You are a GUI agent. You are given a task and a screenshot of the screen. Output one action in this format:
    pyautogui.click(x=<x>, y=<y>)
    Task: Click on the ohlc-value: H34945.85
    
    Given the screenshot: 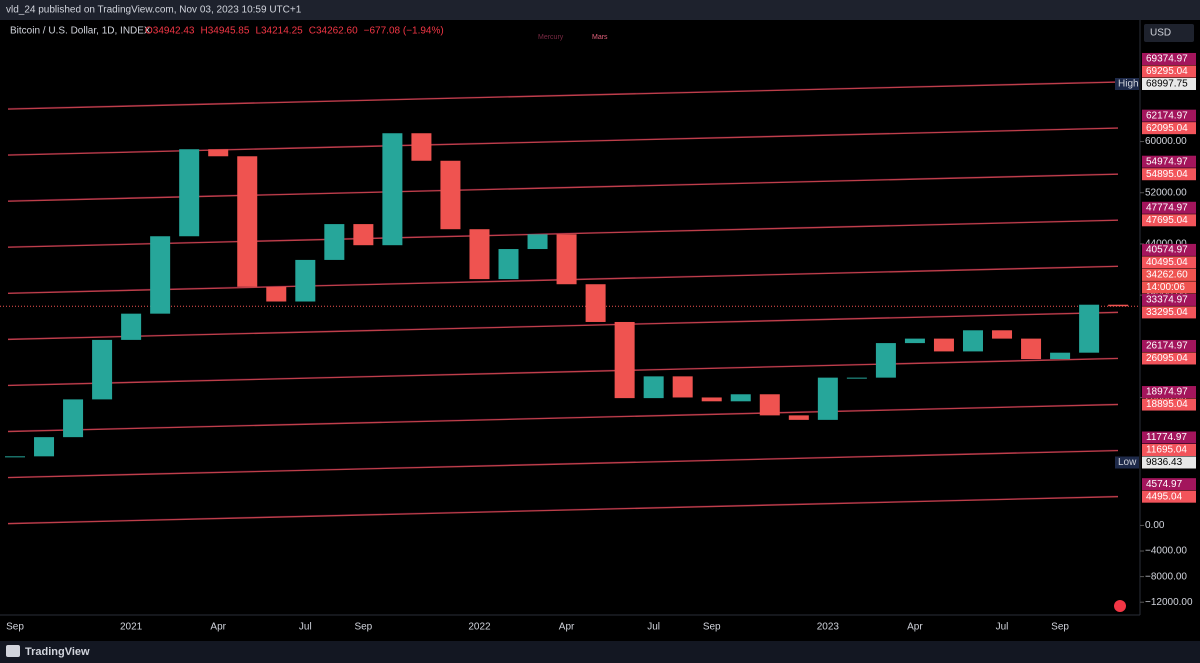 What is the action you would take?
    pyautogui.click(x=225, y=31)
    